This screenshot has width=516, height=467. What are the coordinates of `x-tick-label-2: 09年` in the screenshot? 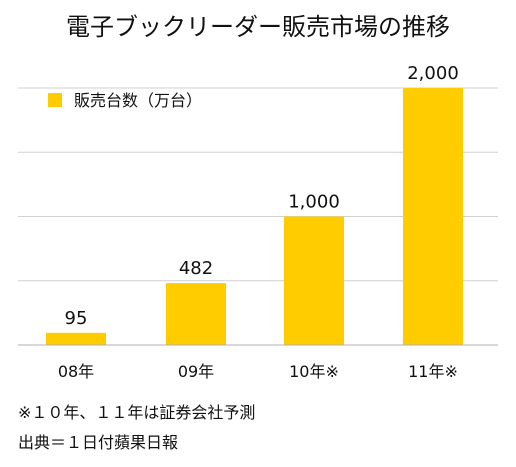 It's located at (196, 371).